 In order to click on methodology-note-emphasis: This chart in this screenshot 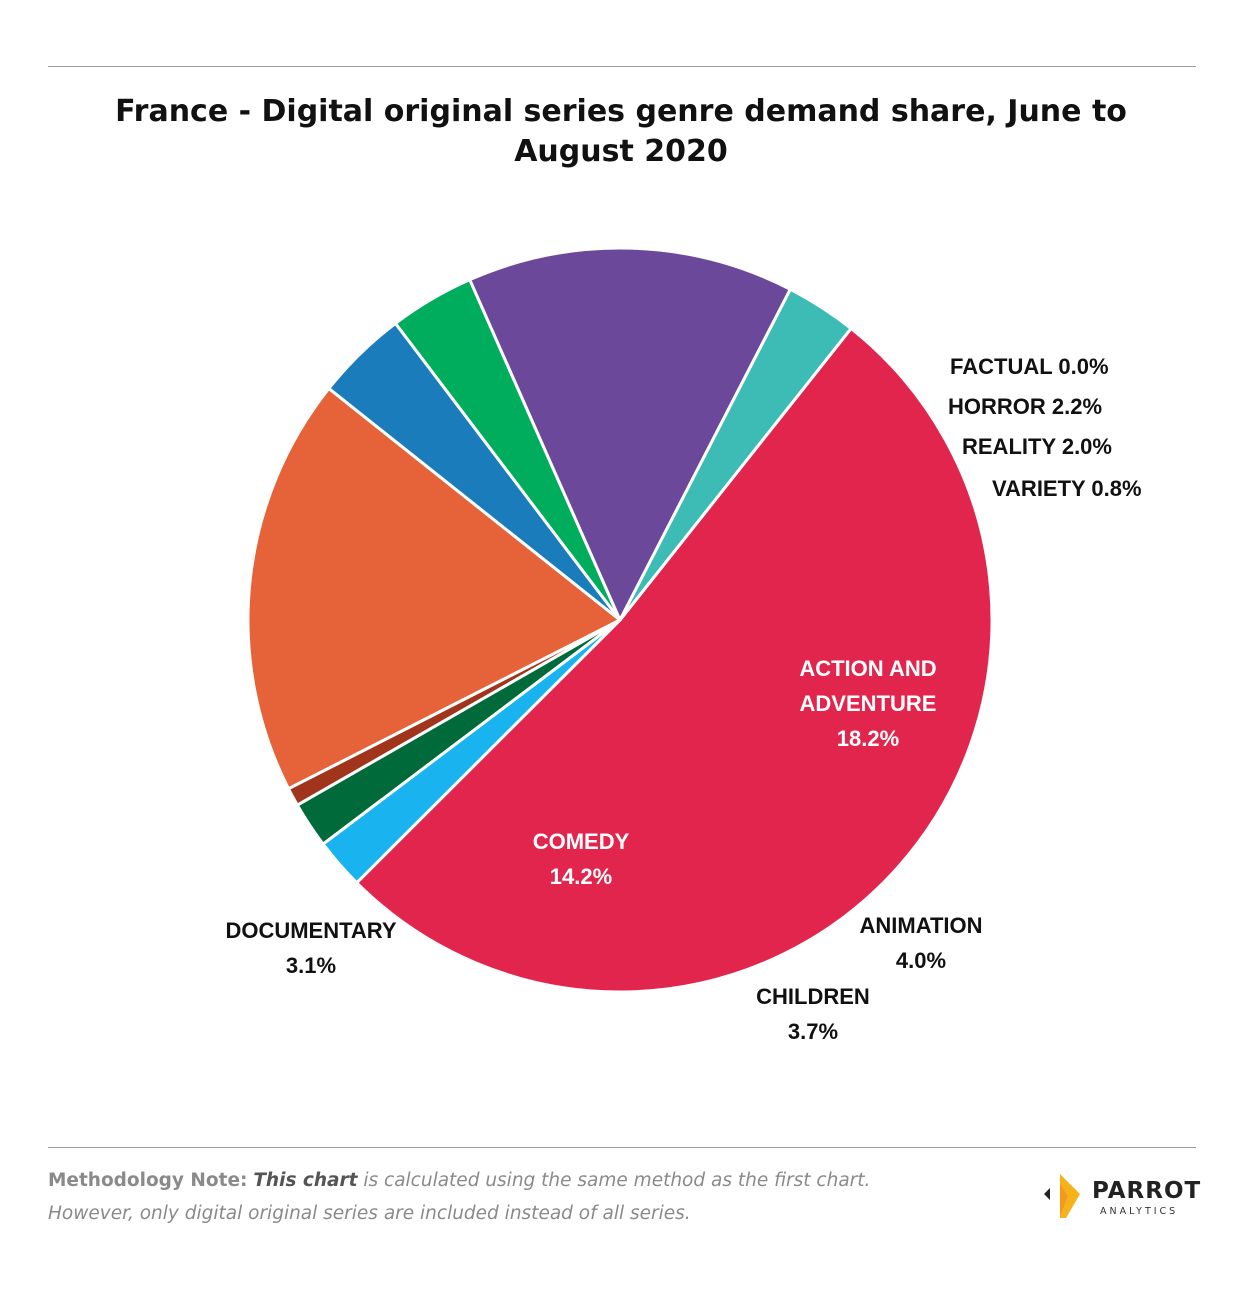, I will do `click(305, 1180)`.